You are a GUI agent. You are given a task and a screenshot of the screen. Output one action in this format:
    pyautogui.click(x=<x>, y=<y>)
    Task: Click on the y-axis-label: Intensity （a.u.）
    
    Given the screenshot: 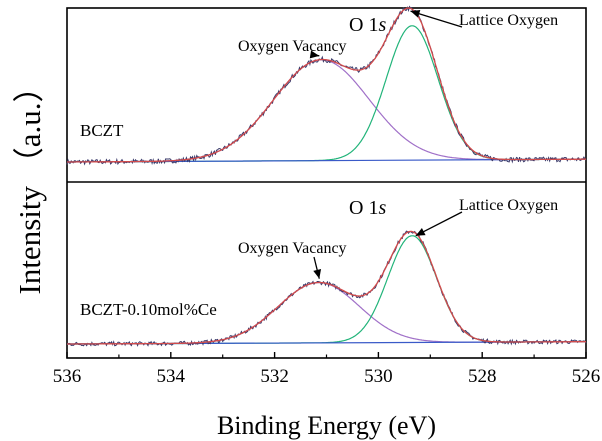 What is the action you would take?
    pyautogui.click(x=29, y=183)
    